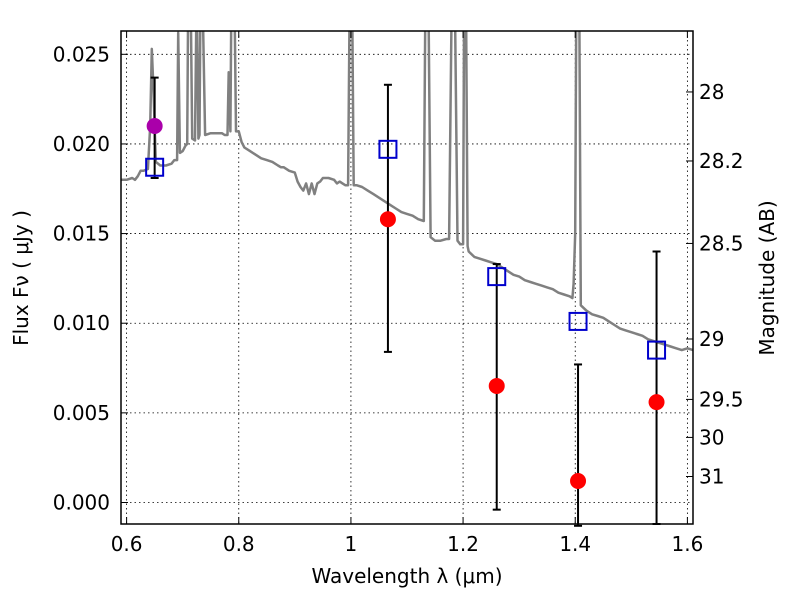 This screenshot has width=800, height=600. I want to click on y-tick-label: 0.015, so click(81, 234).